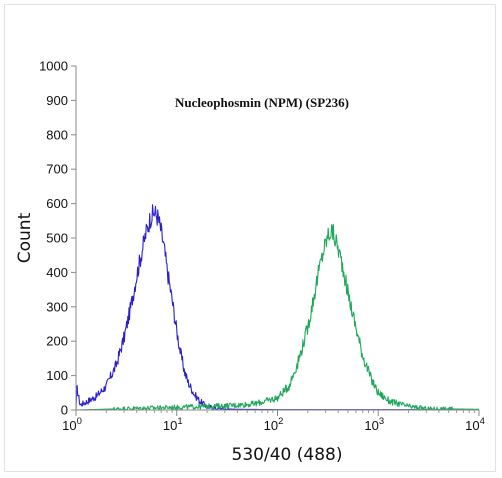  Describe the element at coordinates (374, 424) in the screenshot. I see `x-tick-label: 10³` at that location.